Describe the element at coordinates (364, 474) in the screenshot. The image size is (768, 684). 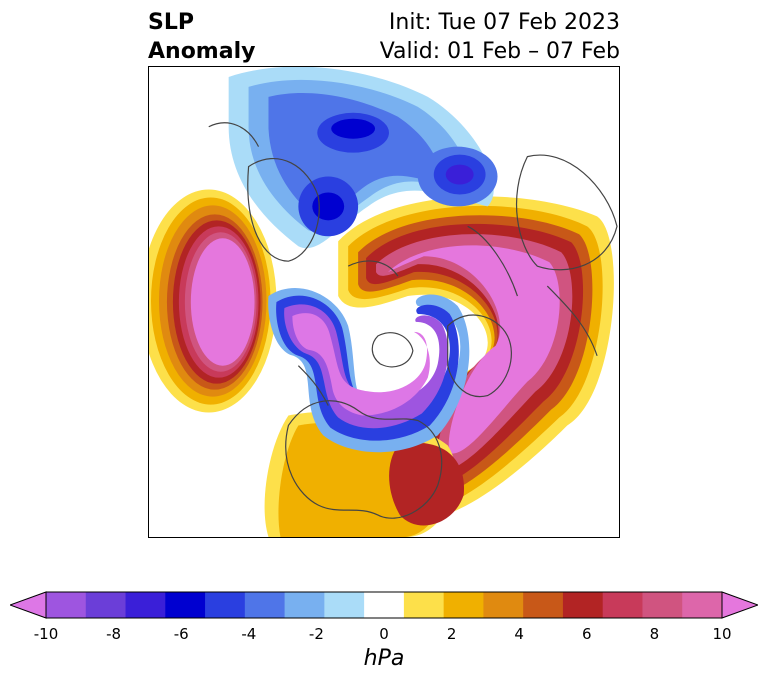
I see `positive-anomaly-usa` at that location.